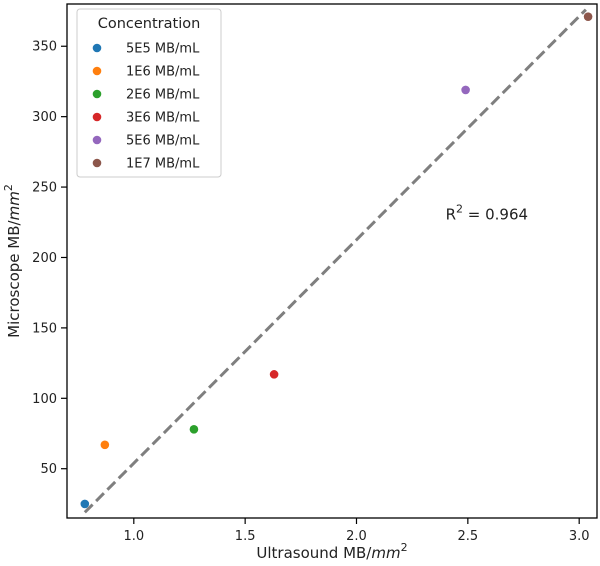 This screenshot has height=566, width=600. What do you see at coordinates (133, 536) in the screenshot?
I see `x-tick-label: 1.0` at bounding box center [133, 536].